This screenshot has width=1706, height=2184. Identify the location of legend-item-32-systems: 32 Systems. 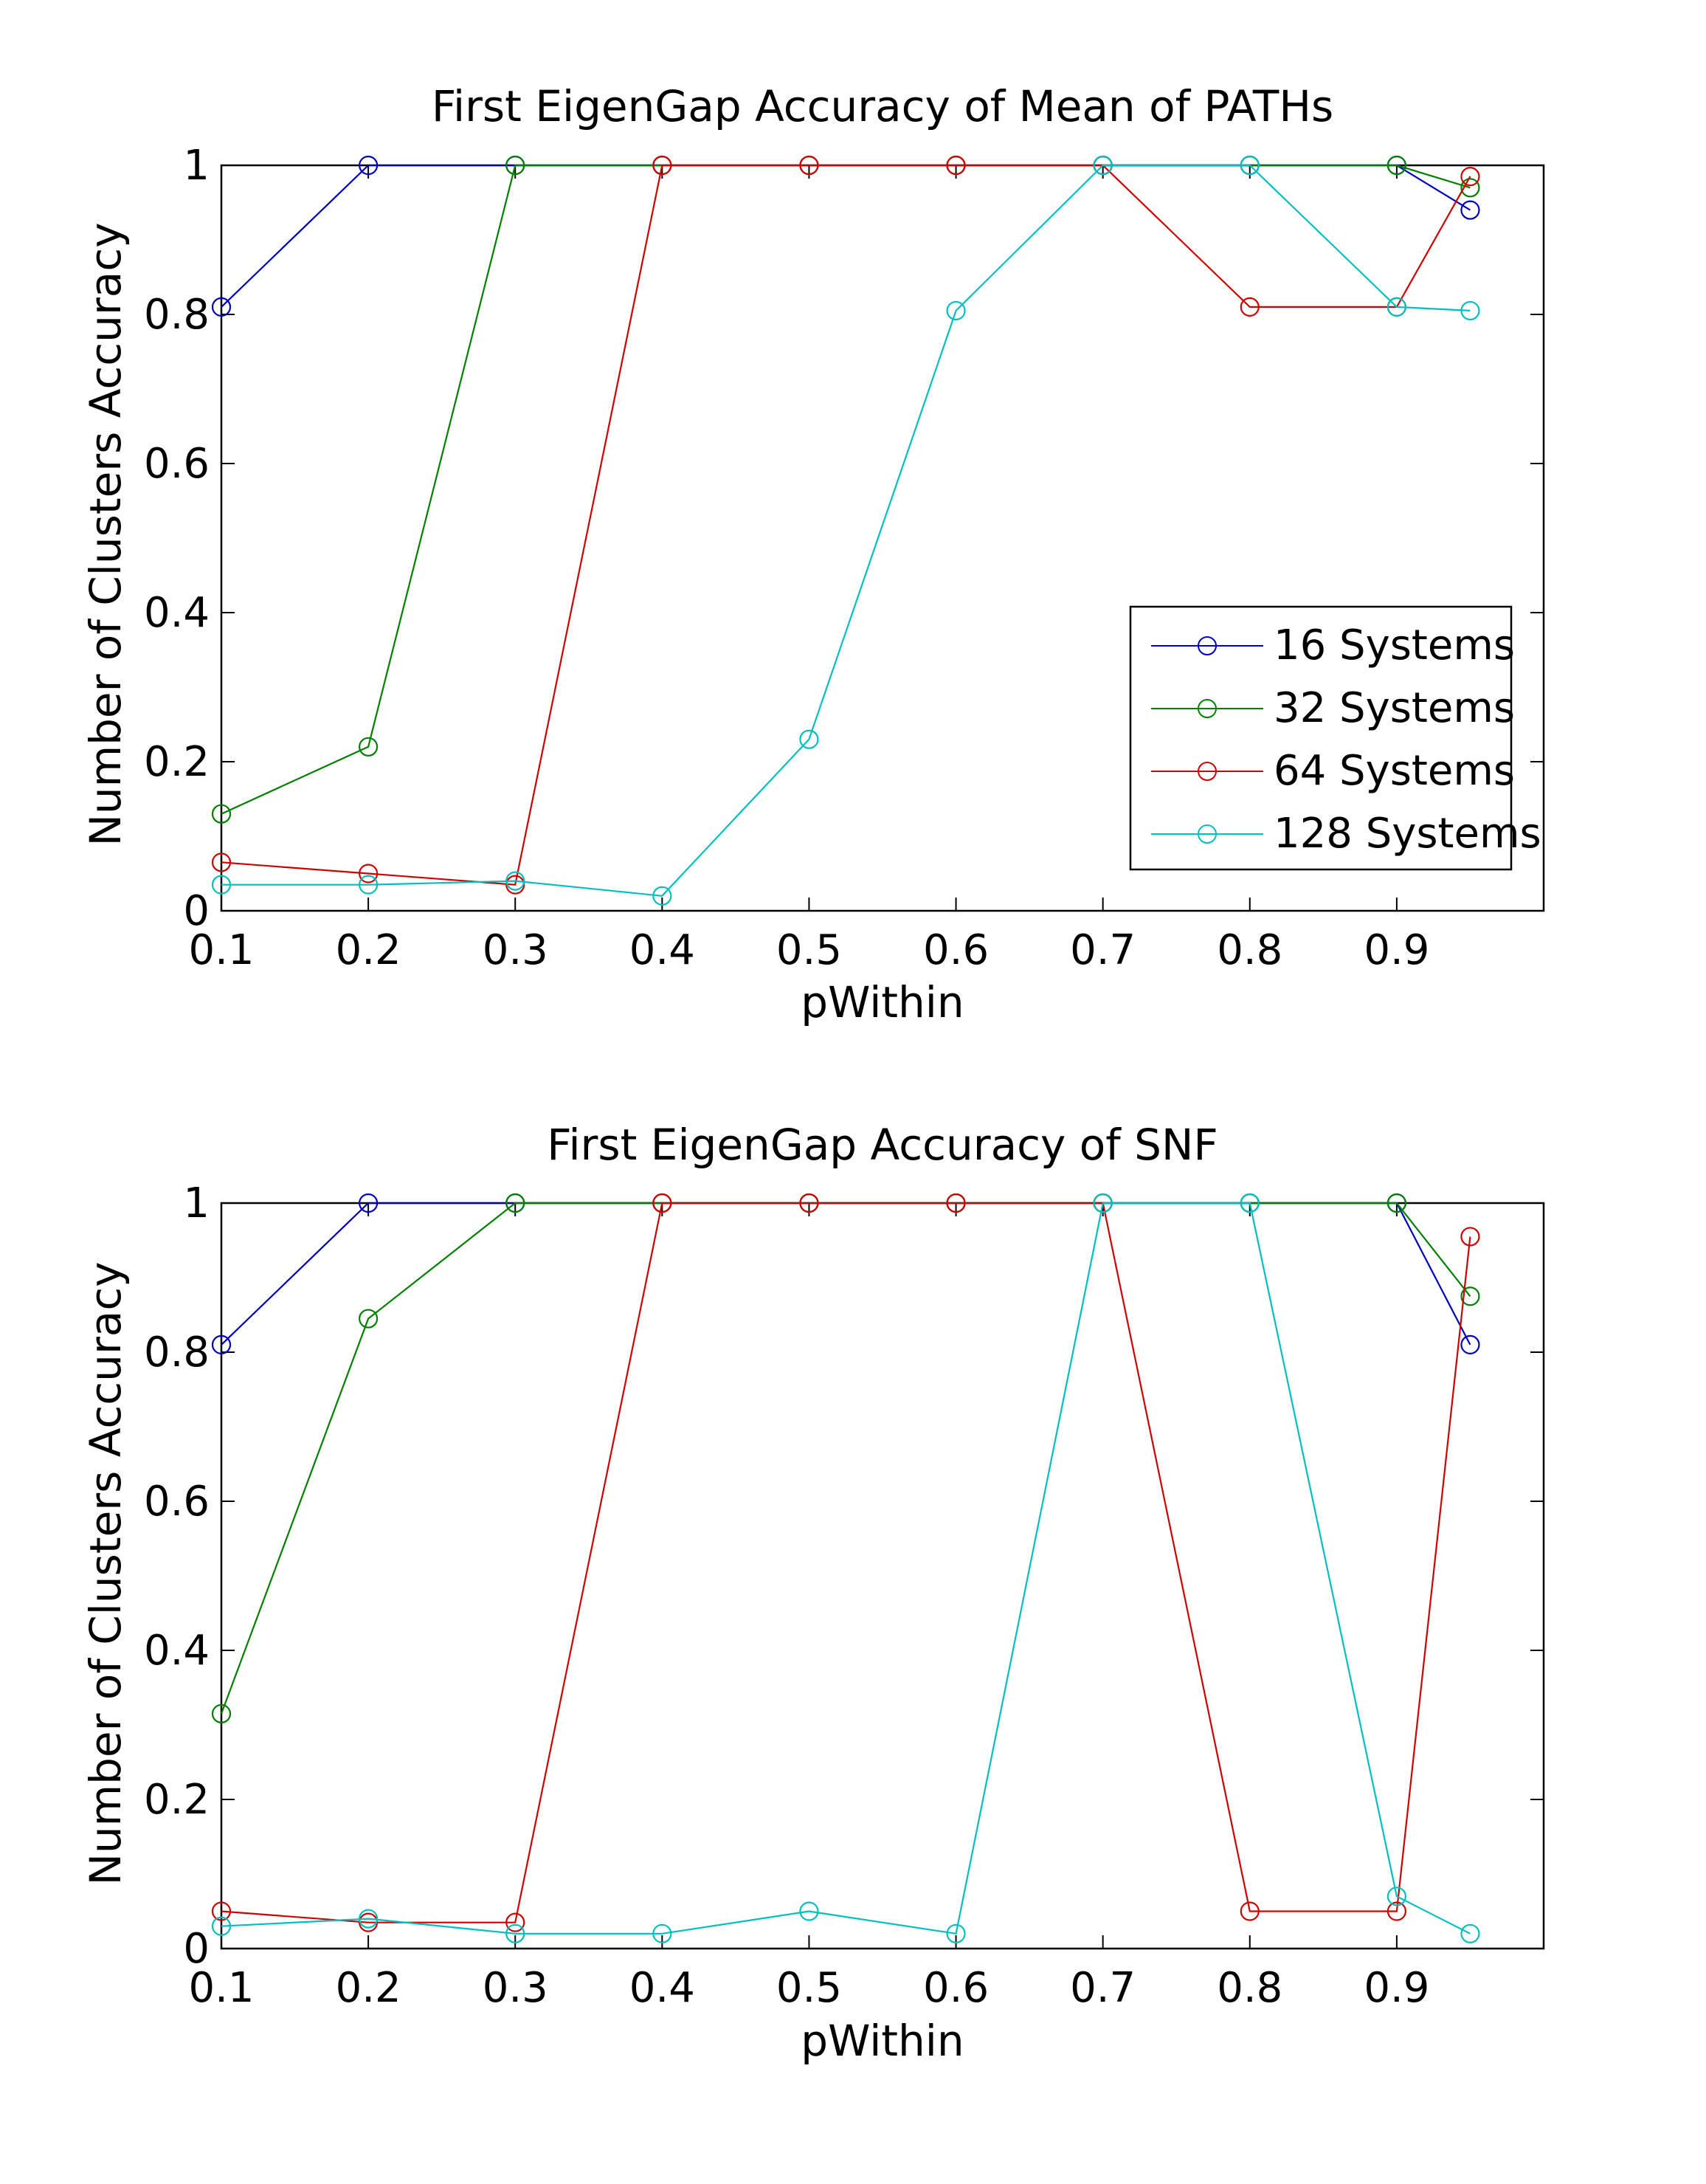
(1333, 708).